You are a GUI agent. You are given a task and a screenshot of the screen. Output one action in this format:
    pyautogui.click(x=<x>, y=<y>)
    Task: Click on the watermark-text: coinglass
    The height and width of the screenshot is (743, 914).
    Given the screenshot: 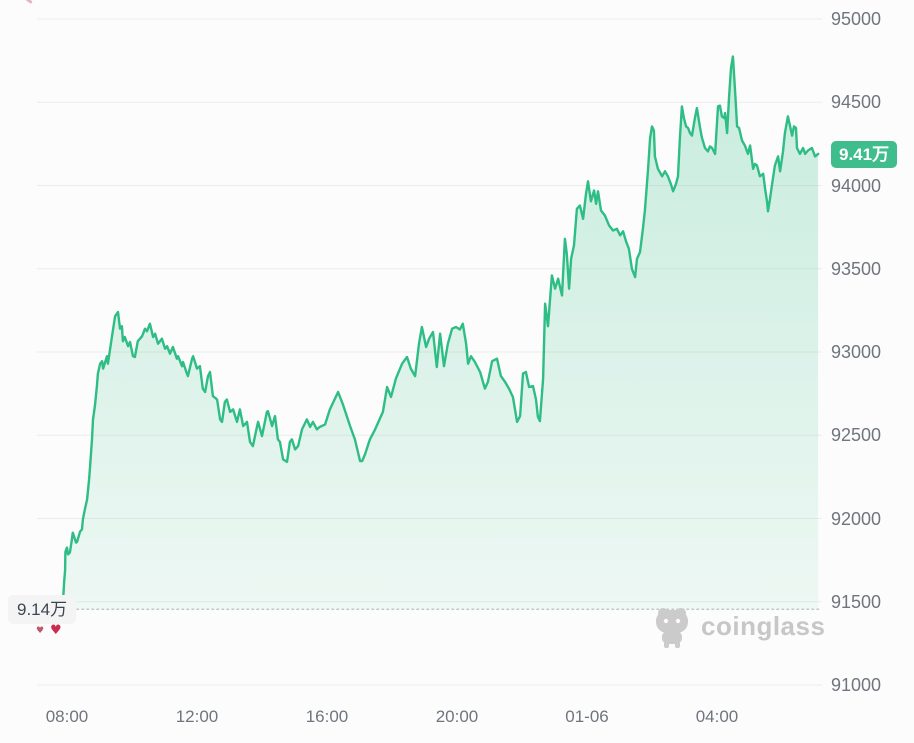 What is the action you would take?
    pyautogui.click(x=763, y=625)
    